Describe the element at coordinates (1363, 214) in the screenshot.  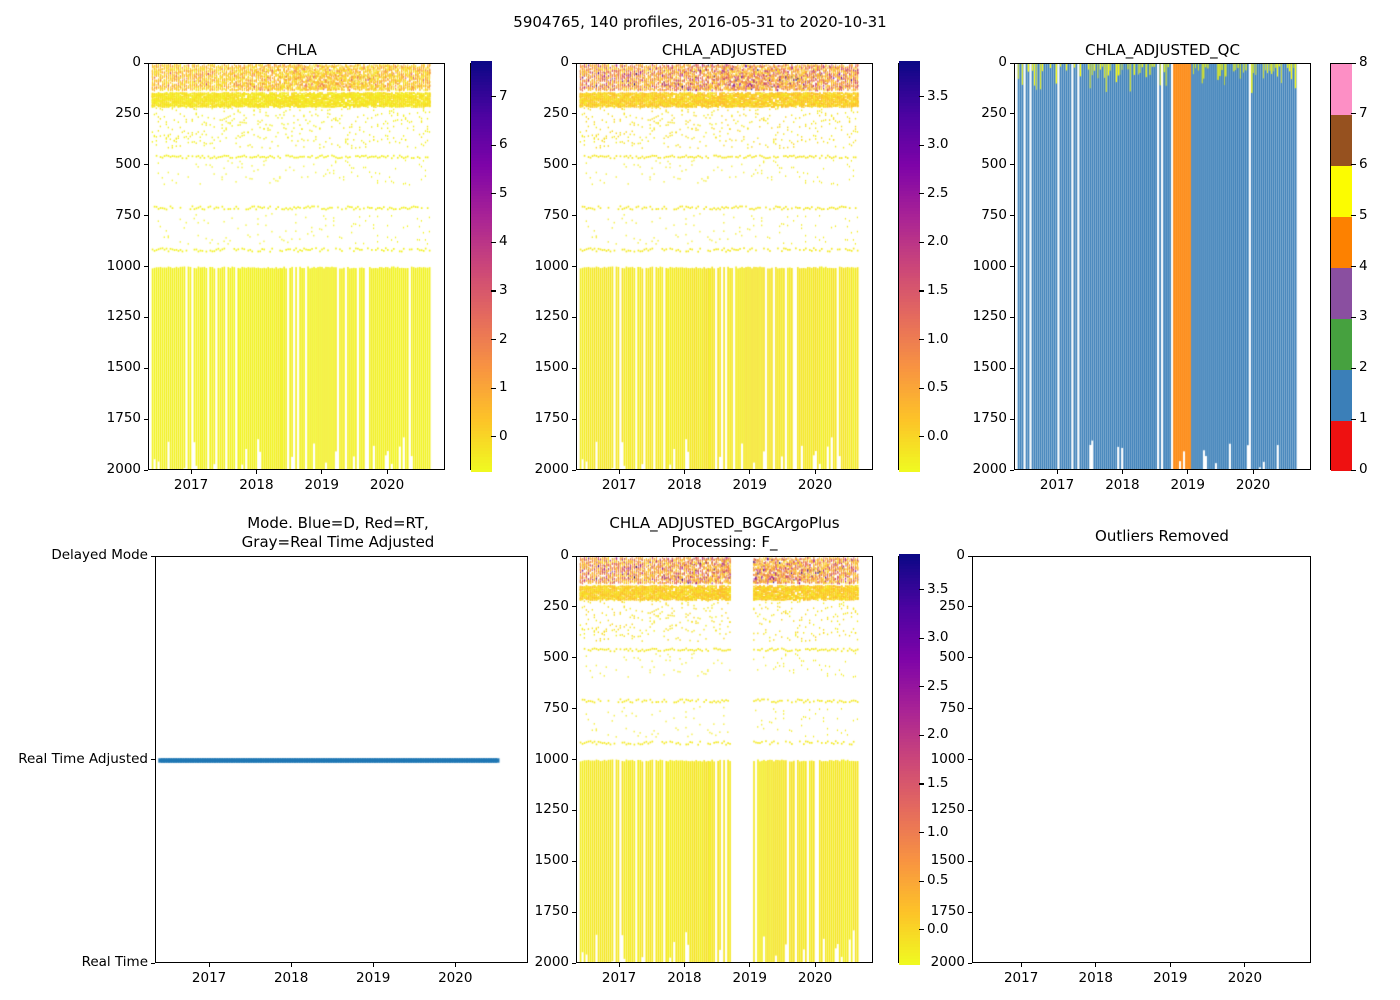
I see `colorbar-chla-adjusted-qc-tick-label: 5` at that location.